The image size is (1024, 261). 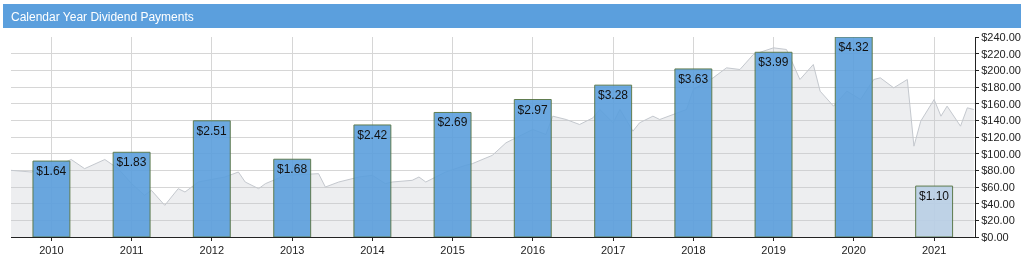 What do you see at coordinates (212, 250) in the screenshot?
I see `x-tick-label: 2012` at bounding box center [212, 250].